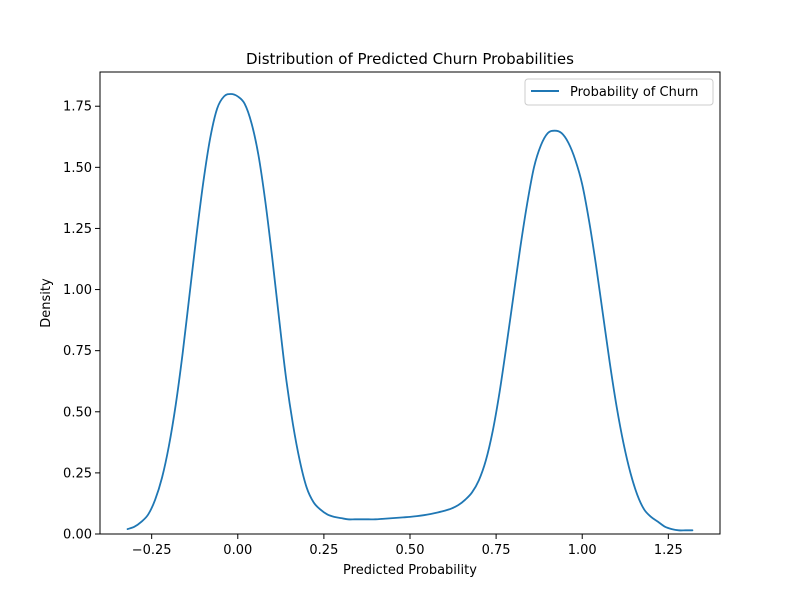  I want to click on legend-box, so click(619, 92).